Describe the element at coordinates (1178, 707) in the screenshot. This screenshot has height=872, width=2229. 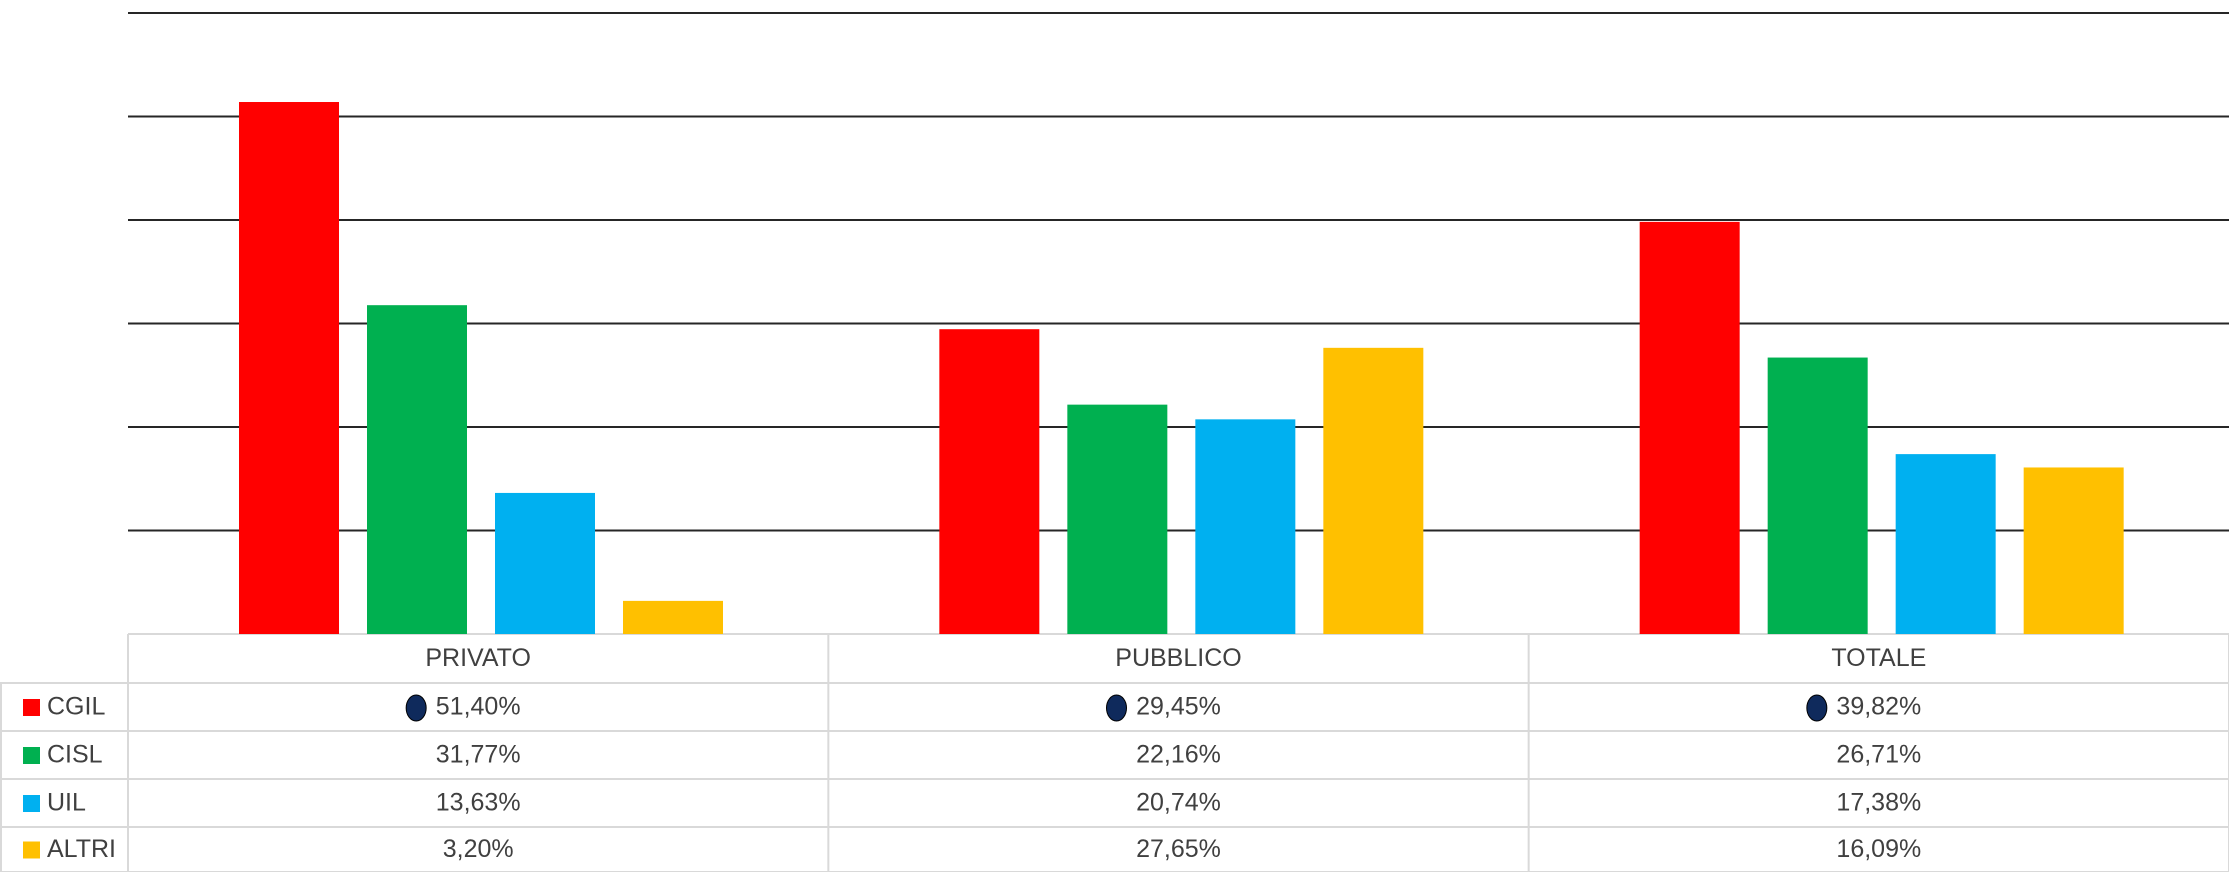
I see `table-value: 29,45%` at that location.